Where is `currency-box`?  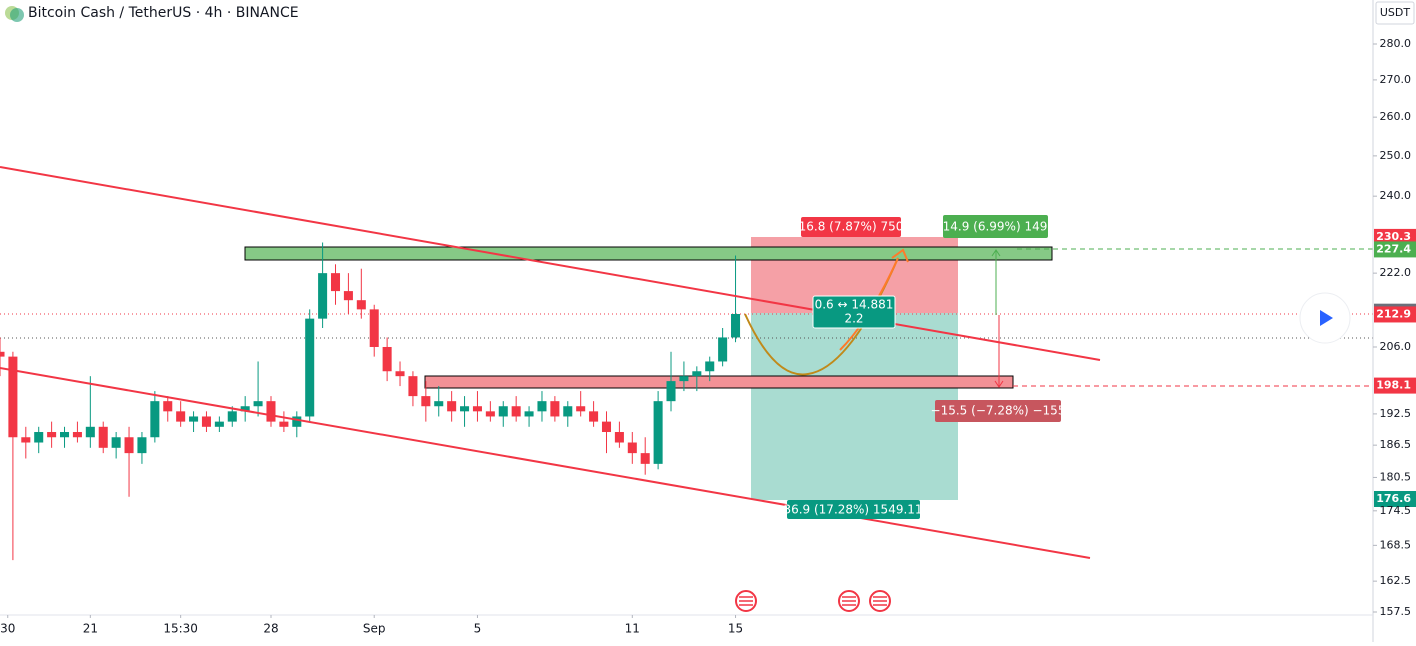 currency-box is located at coordinates (1395, 13).